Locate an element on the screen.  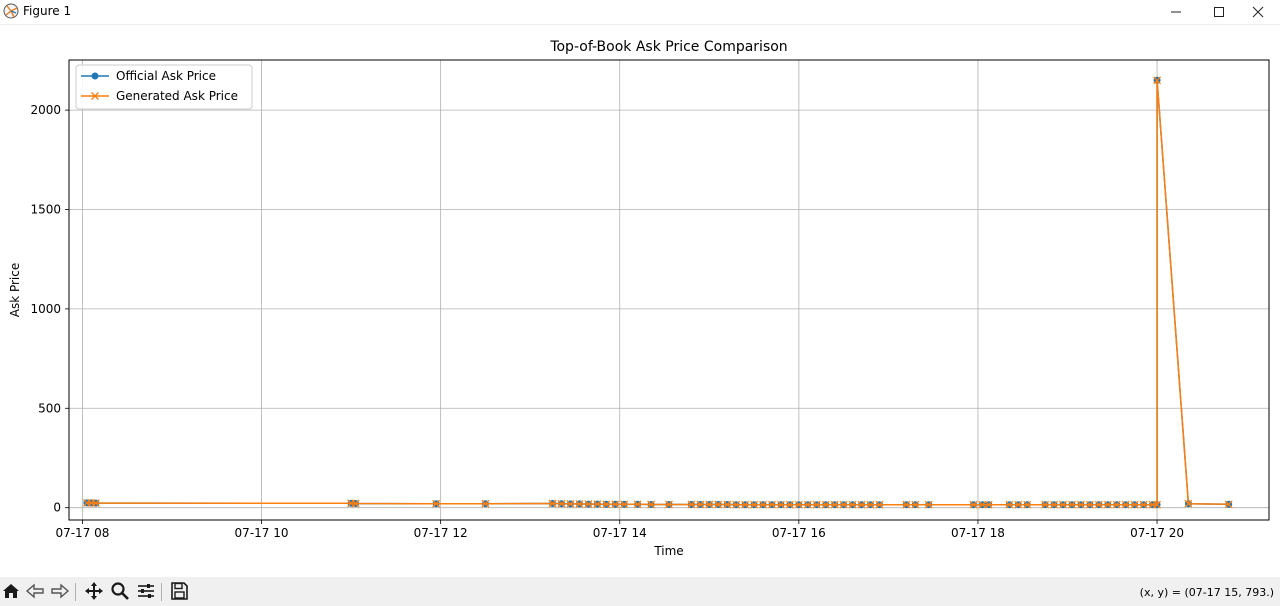
legend-label: Official Ask Price is located at coordinates (166, 76).